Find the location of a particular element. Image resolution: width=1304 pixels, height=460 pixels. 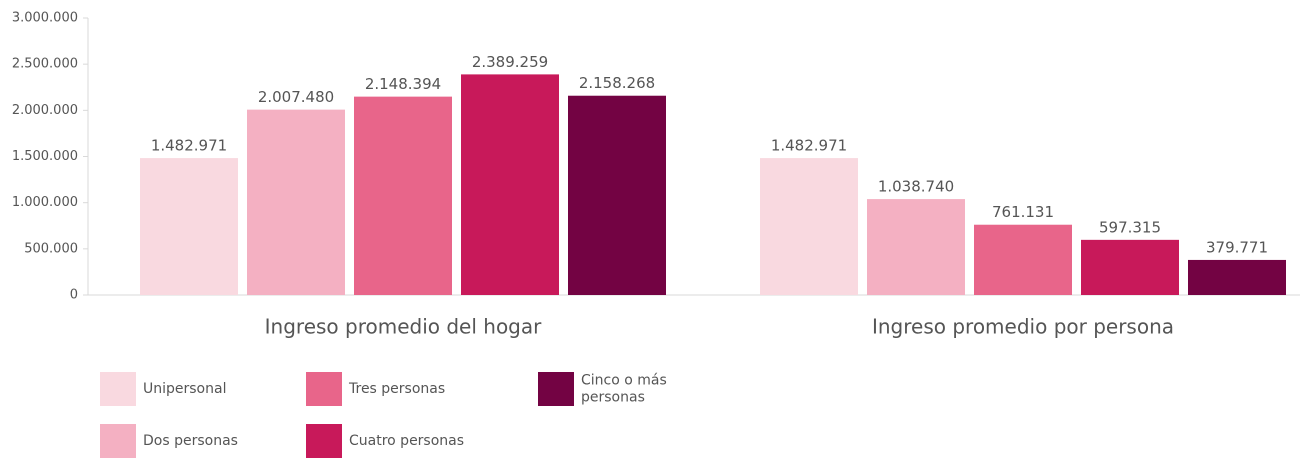

legend-label-line: personas is located at coordinates (613, 398).